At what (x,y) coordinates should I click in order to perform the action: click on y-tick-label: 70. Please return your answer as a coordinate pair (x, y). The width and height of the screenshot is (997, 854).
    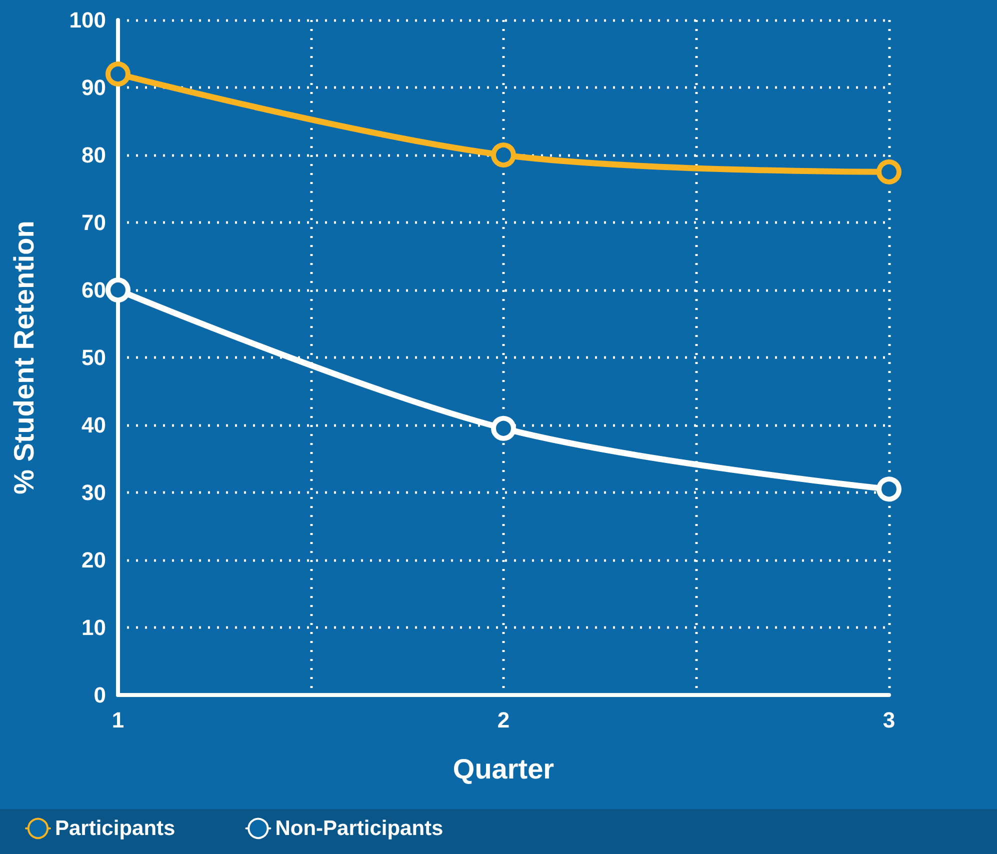
    Looking at the image, I should click on (94, 222).